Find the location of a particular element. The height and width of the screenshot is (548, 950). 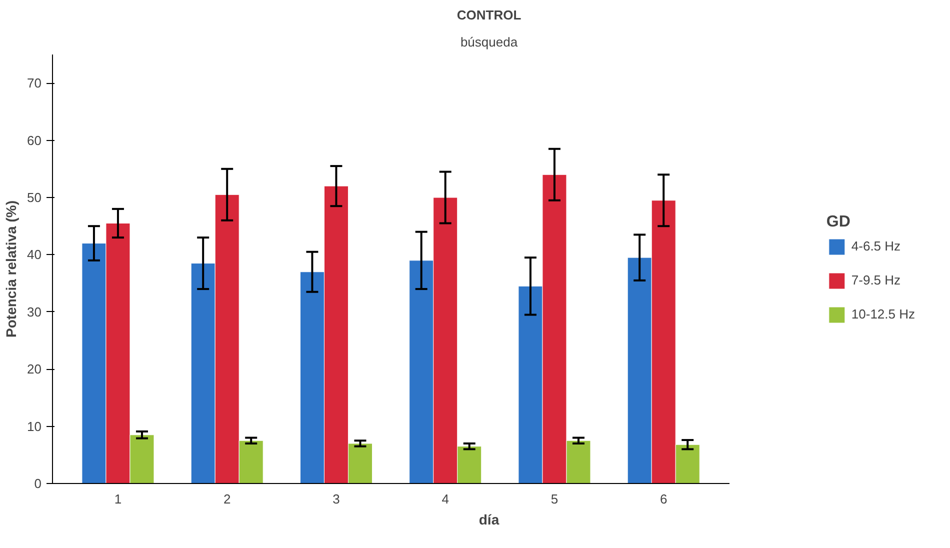

y-tick-label: 70 is located at coordinates (34, 83).